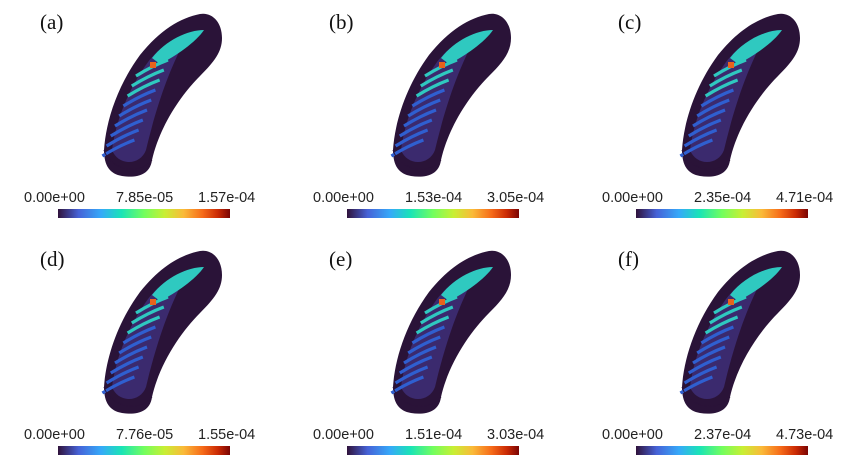 The height and width of the screenshot is (473, 867). Describe the element at coordinates (434, 198) in the screenshot. I see `tick-mid: 1.53e-04` at that location.